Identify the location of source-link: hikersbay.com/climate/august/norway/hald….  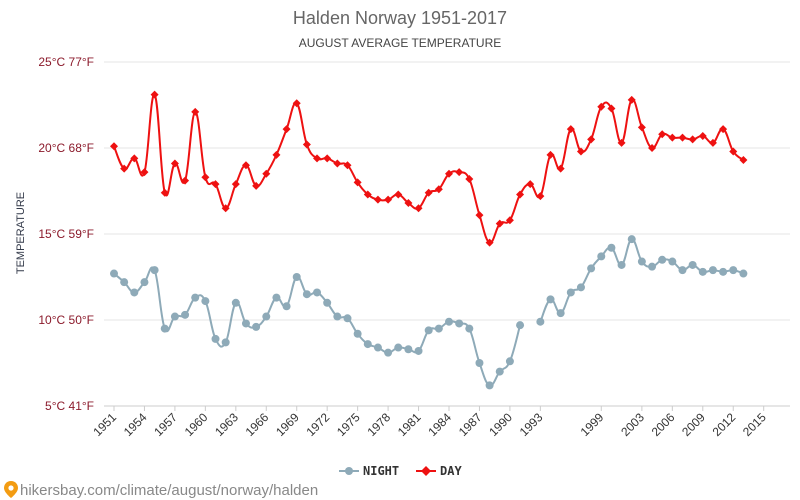
(161, 490).